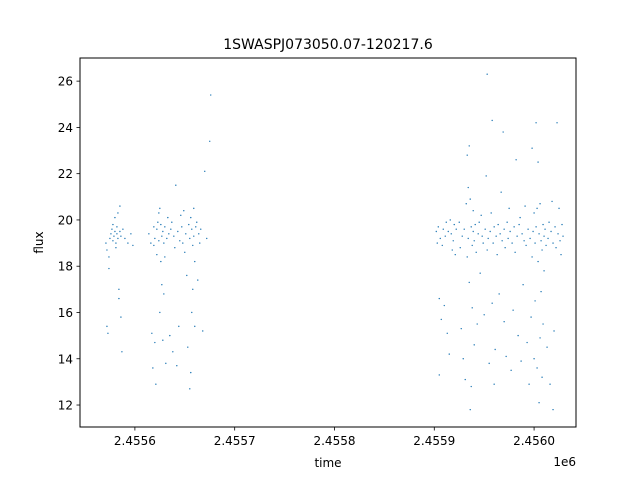 The image size is (640, 480). What do you see at coordinates (65, 359) in the screenshot?
I see `y-tick-label: 14` at bounding box center [65, 359].